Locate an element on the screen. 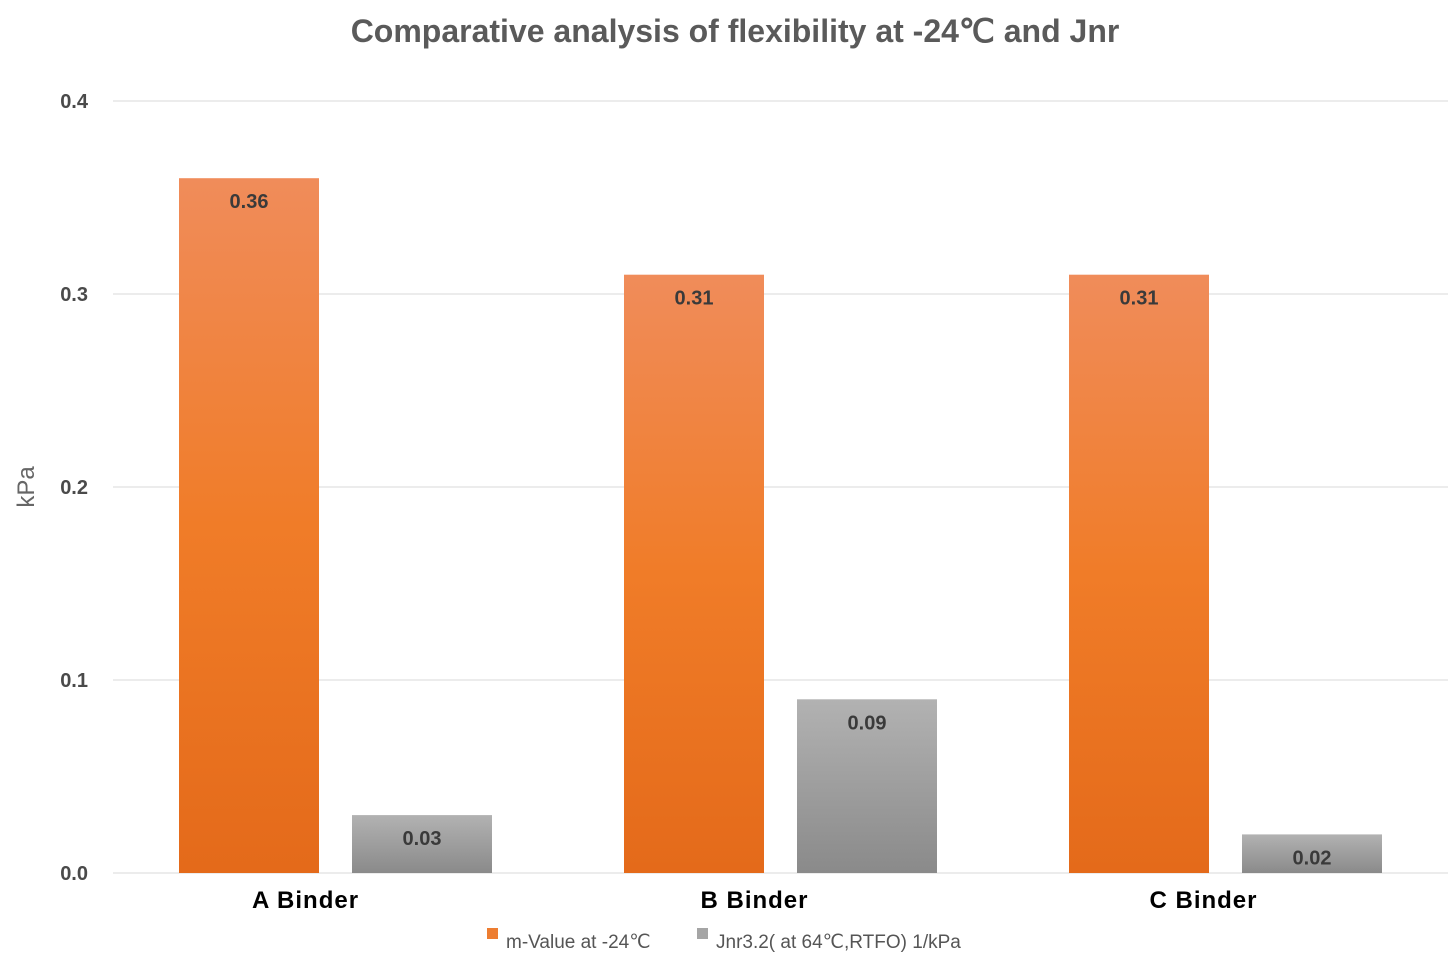 The width and height of the screenshot is (1456, 962). x-category-label: A Binder is located at coordinates (305, 900).